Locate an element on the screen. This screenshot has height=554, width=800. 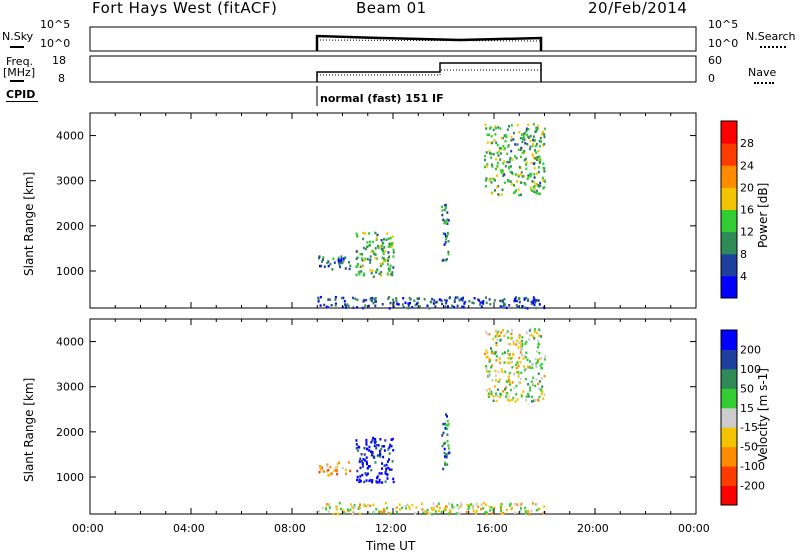
power-colorbar-tick: 16 is located at coordinates (747, 210).